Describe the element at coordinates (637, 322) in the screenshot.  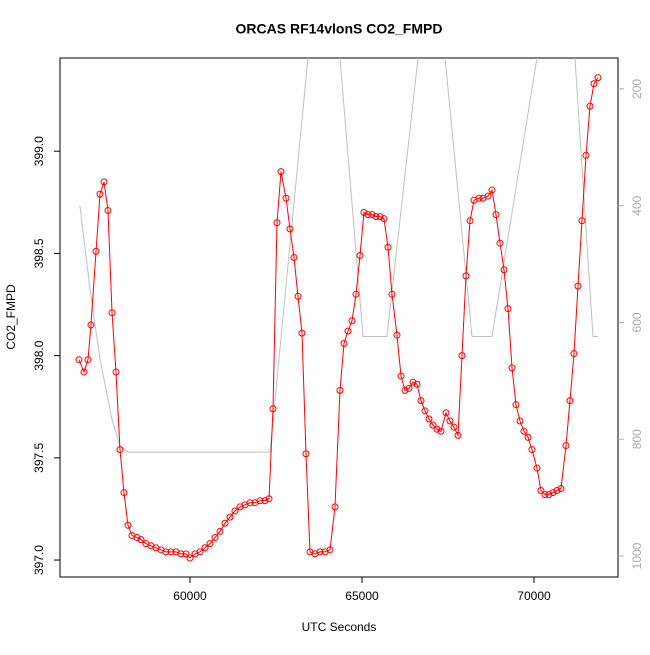
I see `y2-tick-label: 600` at that location.